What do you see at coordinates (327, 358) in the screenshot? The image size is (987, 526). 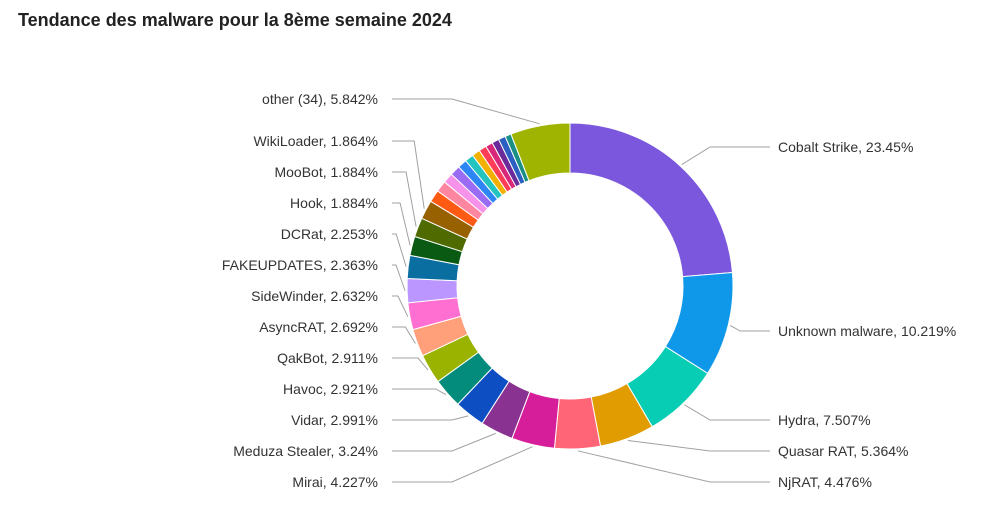 I see `slice-label: QakBot, 2.911%` at bounding box center [327, 358].